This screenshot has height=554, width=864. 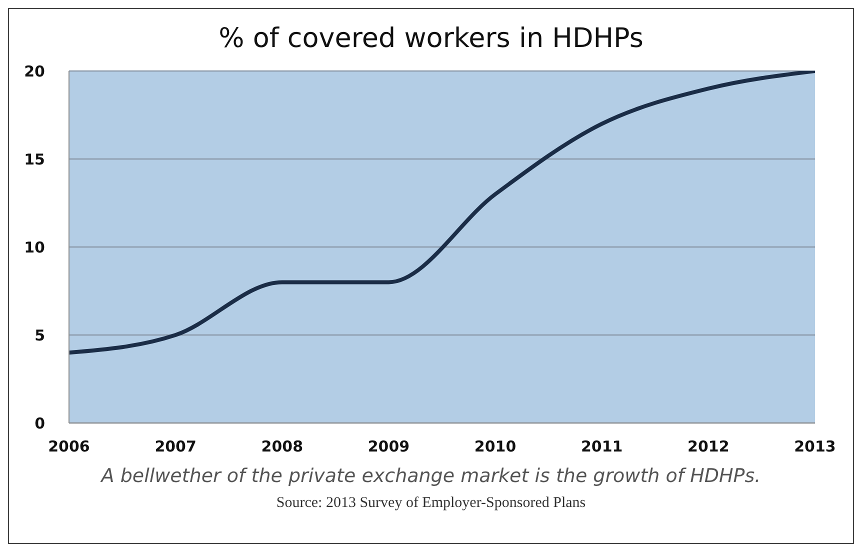 I want to click on y-tick-label: 0, so click(x=39, y=423).